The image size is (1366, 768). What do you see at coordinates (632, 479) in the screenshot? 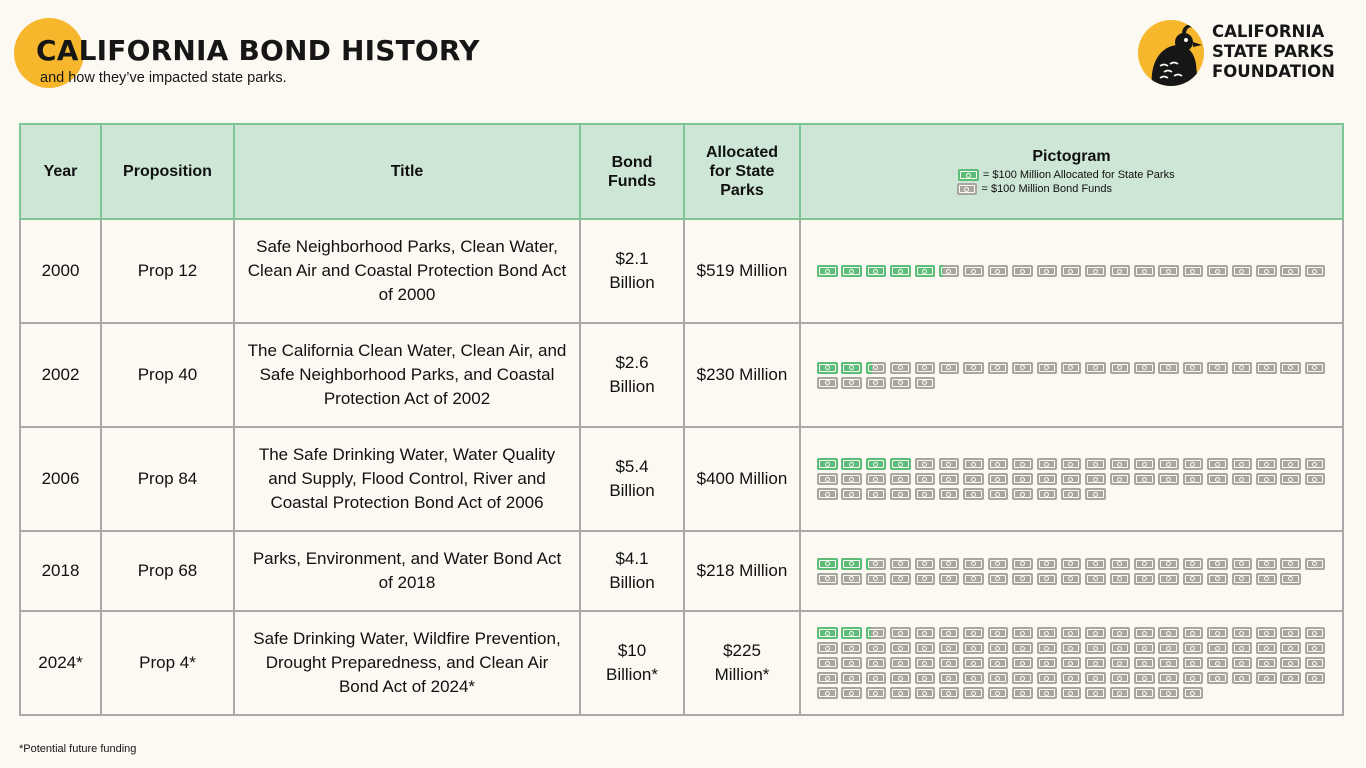
I see `bond-funds-cell: $5.4 Billion` at bounding box center [632, 479].